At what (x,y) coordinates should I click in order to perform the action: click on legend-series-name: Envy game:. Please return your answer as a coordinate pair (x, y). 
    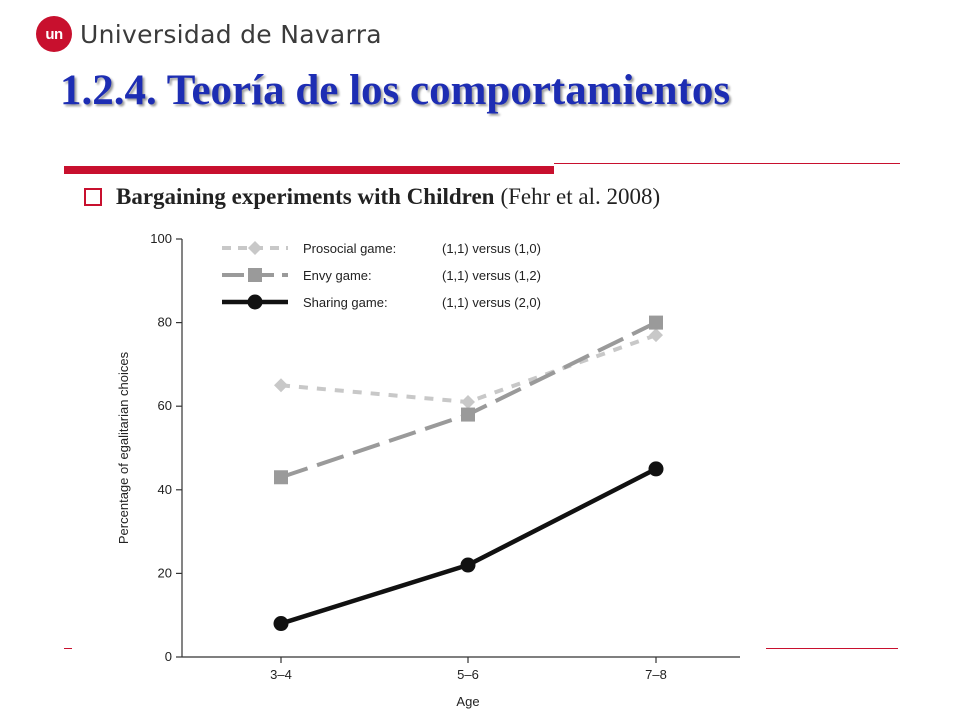
    Looking at the image, I should click on (337, 275).